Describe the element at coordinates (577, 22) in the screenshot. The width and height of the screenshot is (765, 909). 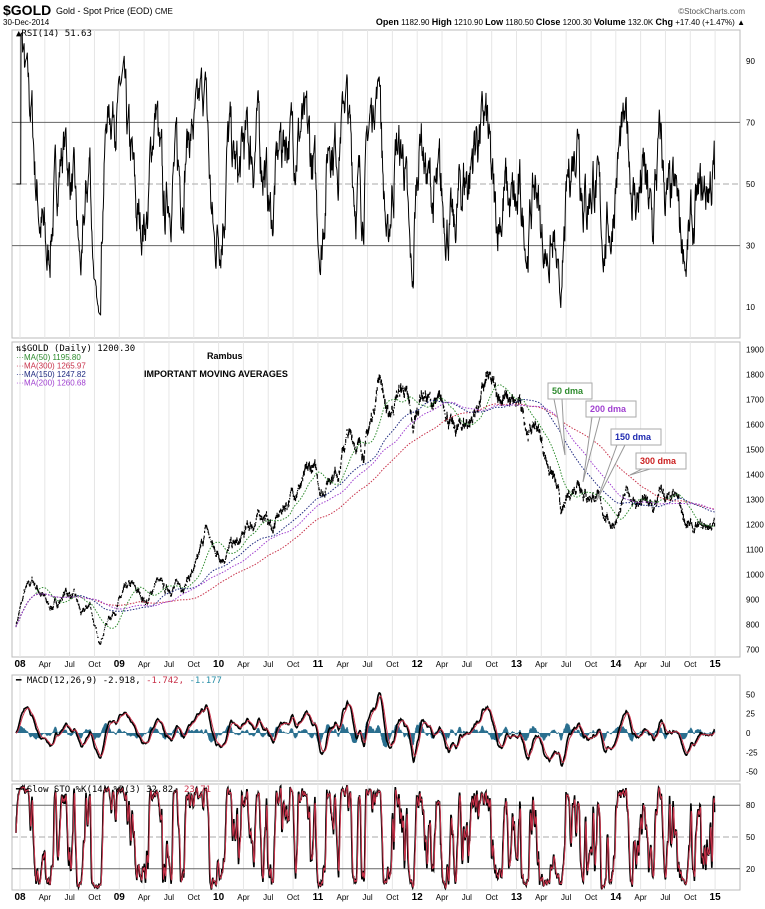
I see `close-value: 1200.30` at that location.